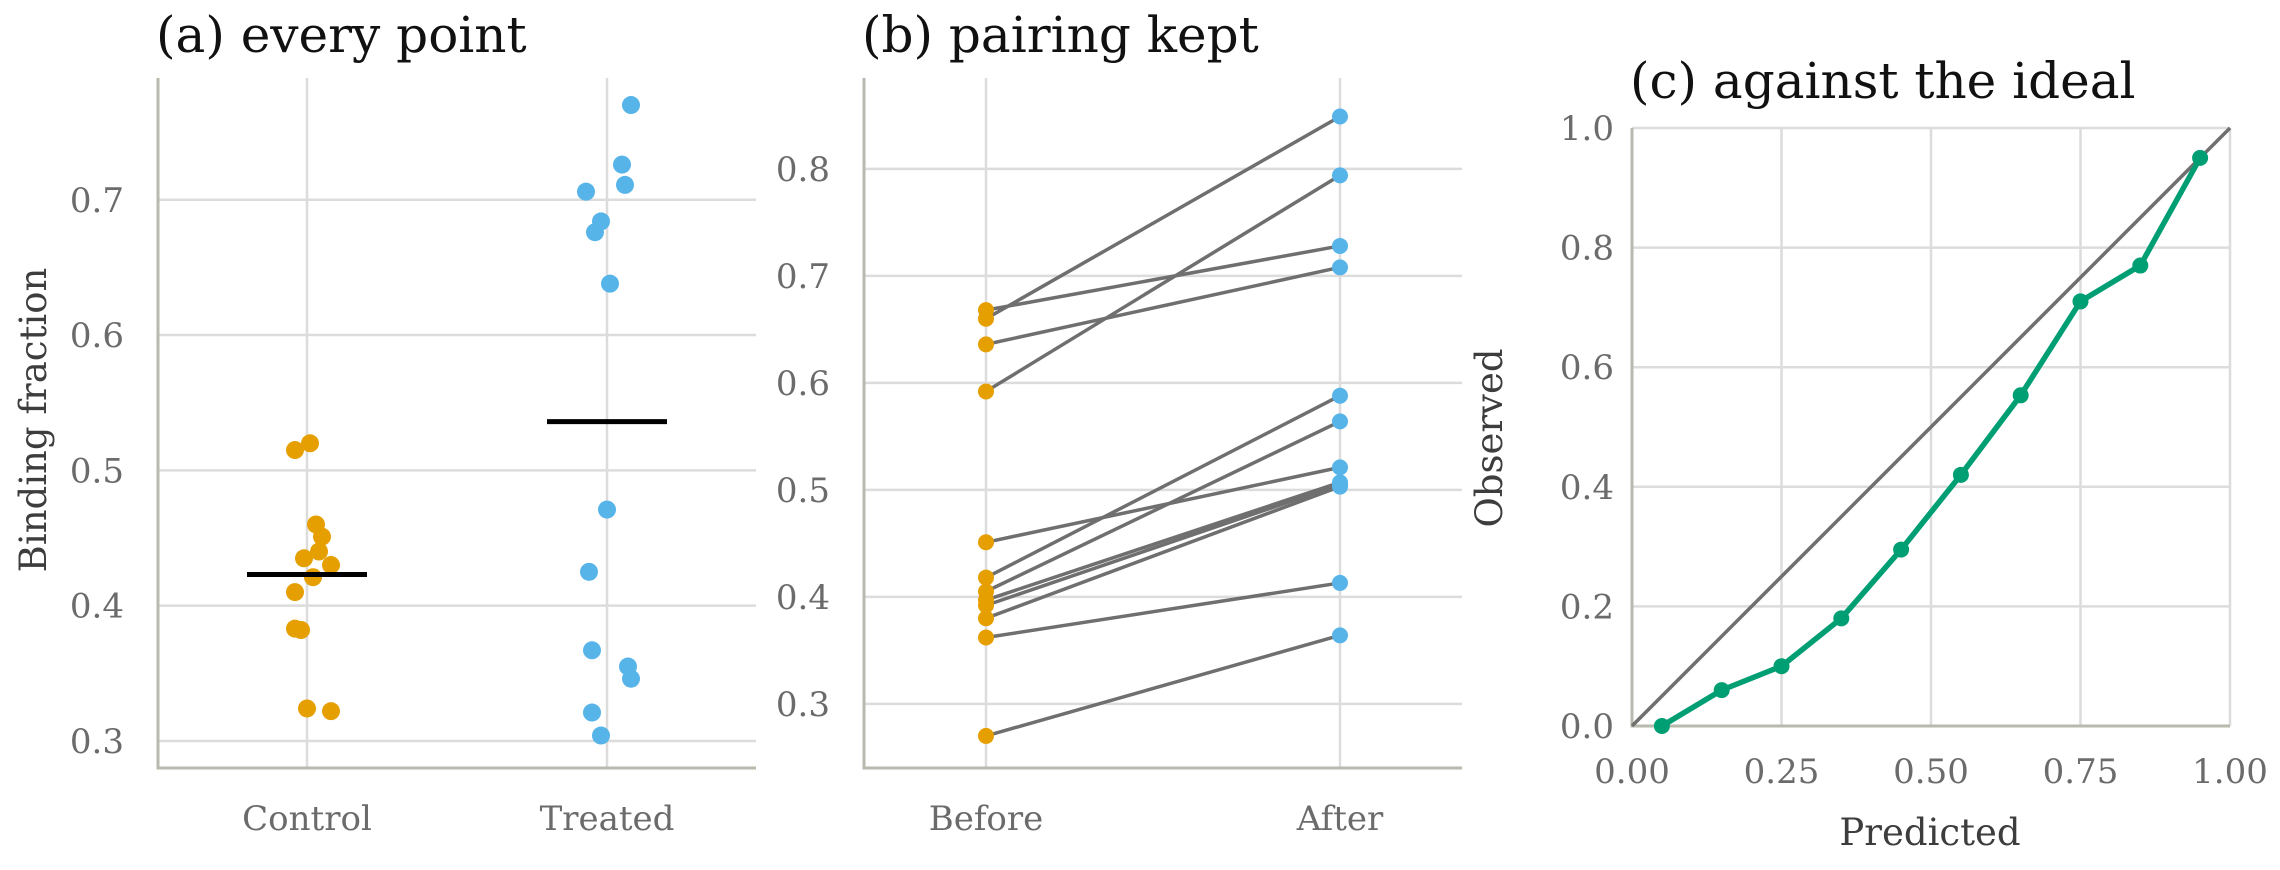 This screenshot has height=870, width=2280. Describe the element at coordinates (97, 607) in the screenshot. I see `panel-a-y-tick-label: 0.4` at that location.